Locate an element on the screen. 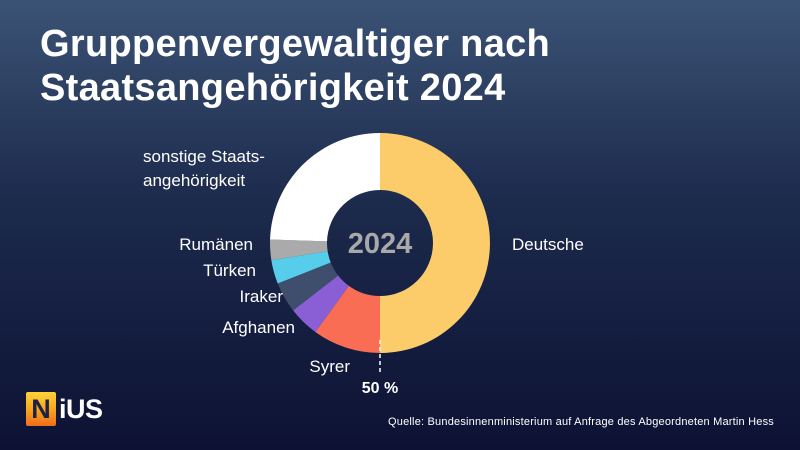  slice-iraker is located at coordinates (308, 286).